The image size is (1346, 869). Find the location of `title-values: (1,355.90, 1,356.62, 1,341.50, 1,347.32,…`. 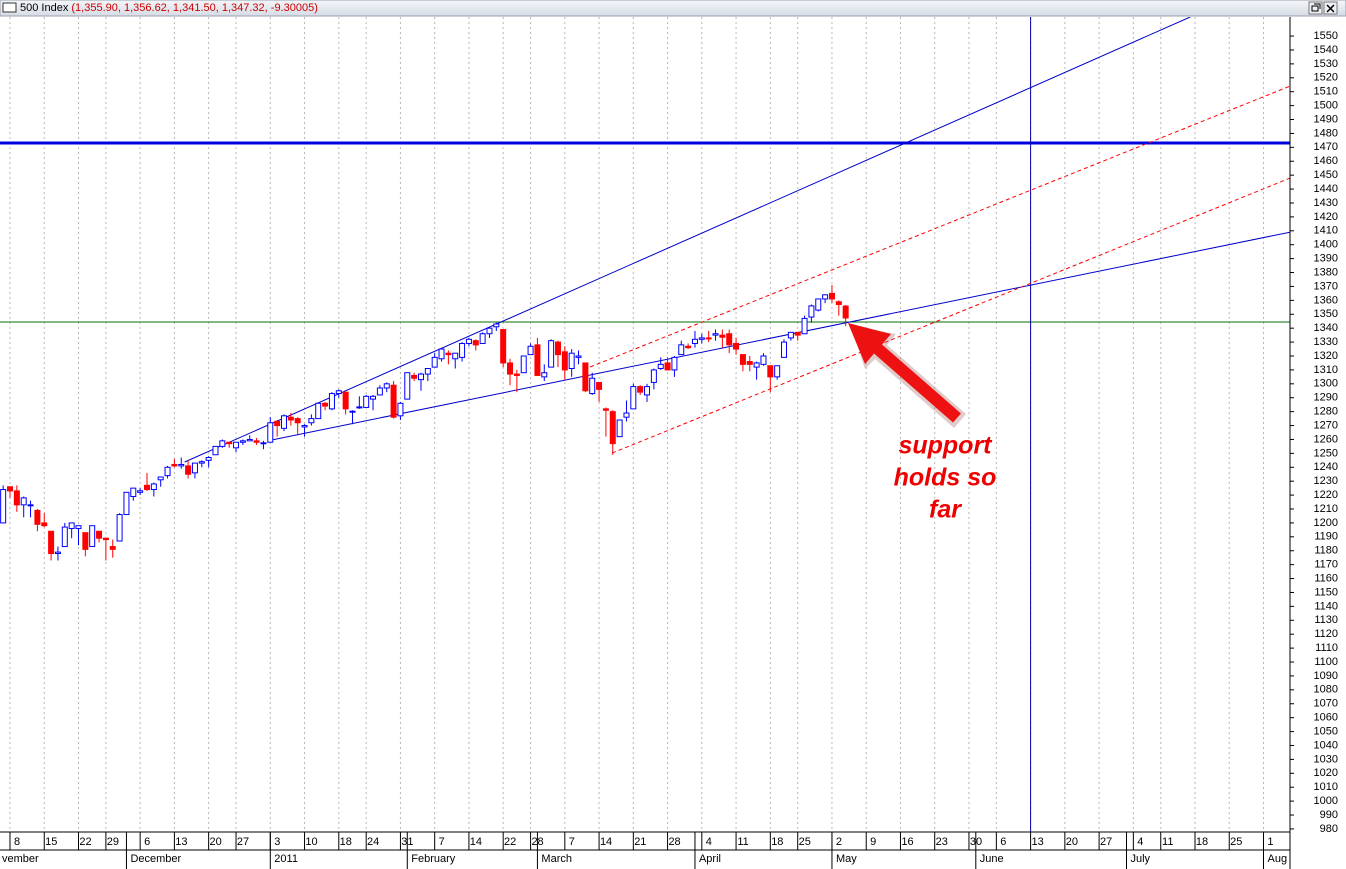

title-values: (1,355.90, 1,356.62, 1,341.50, 1,347.32,… is located at coordinates (194, 8).